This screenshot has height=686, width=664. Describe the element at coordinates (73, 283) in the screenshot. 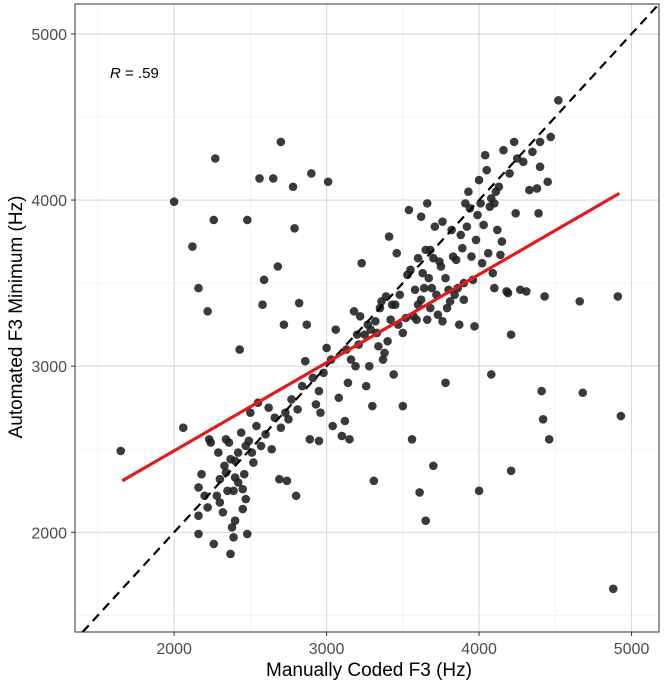

I see `y-axis-ticks` at that location.